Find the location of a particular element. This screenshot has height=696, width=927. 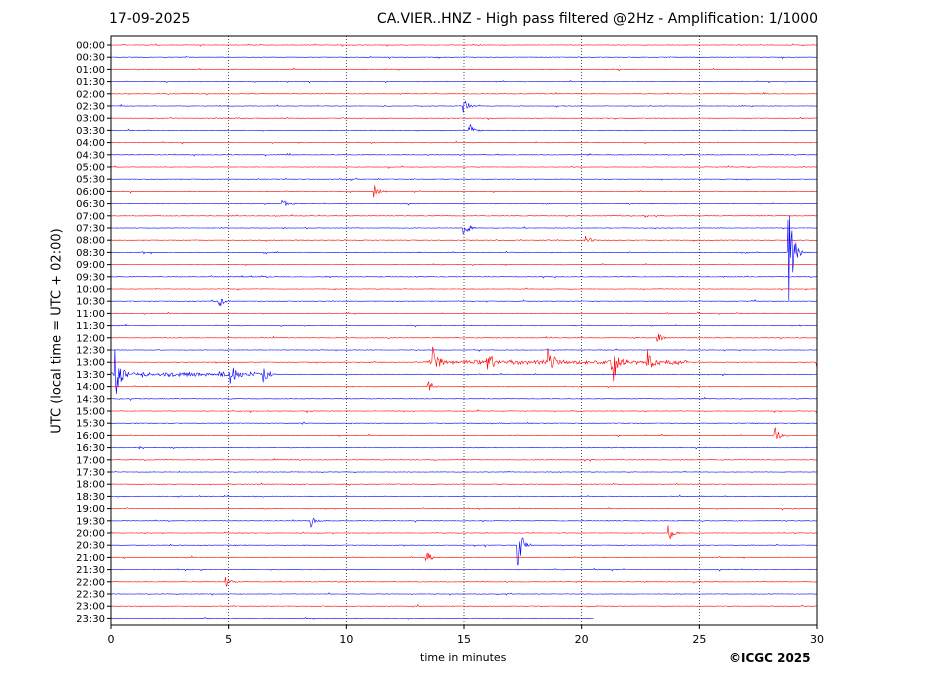

row-time-label: 15:00 is located at coordinates (90, 412).